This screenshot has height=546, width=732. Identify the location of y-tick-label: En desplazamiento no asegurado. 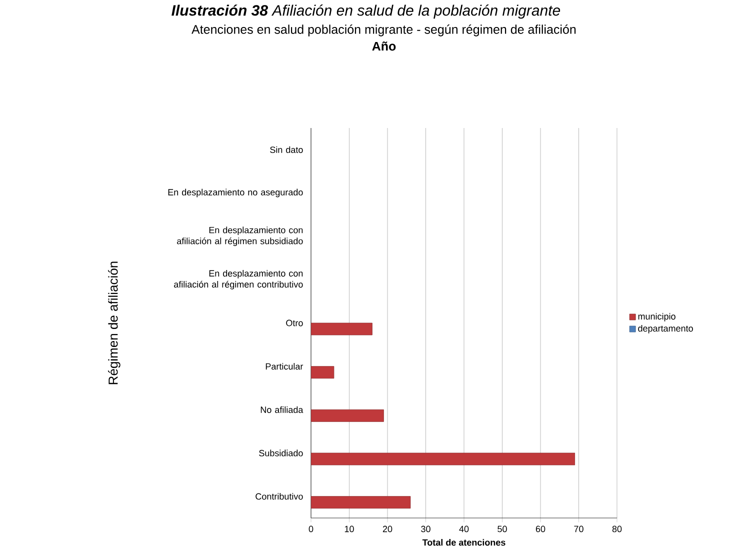
(235, 193).